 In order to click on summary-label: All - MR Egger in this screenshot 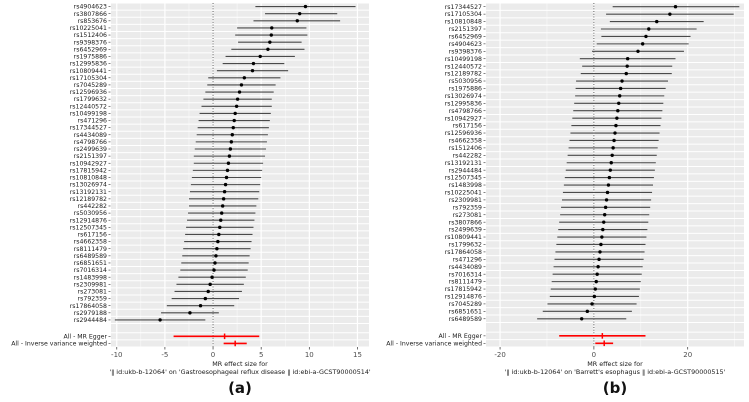, I will do `click(85, 336)`.